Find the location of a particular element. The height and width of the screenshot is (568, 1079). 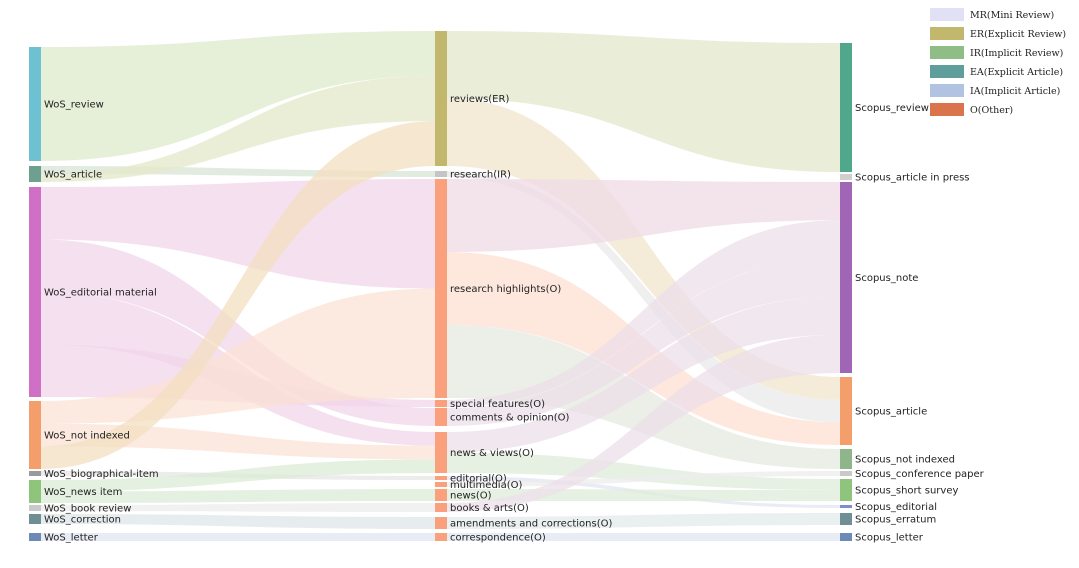

node-label-reviews-er: reviews(ER) is located at coordinates (479, 99).